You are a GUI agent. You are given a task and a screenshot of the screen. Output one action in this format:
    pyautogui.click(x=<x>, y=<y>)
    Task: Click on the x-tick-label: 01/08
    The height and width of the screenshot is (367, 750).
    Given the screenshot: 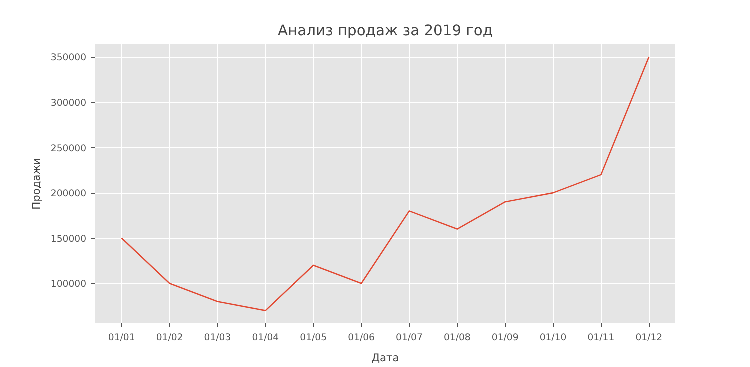 What is the action you would take?
    pyautogui.click(x=457, y=338)
    